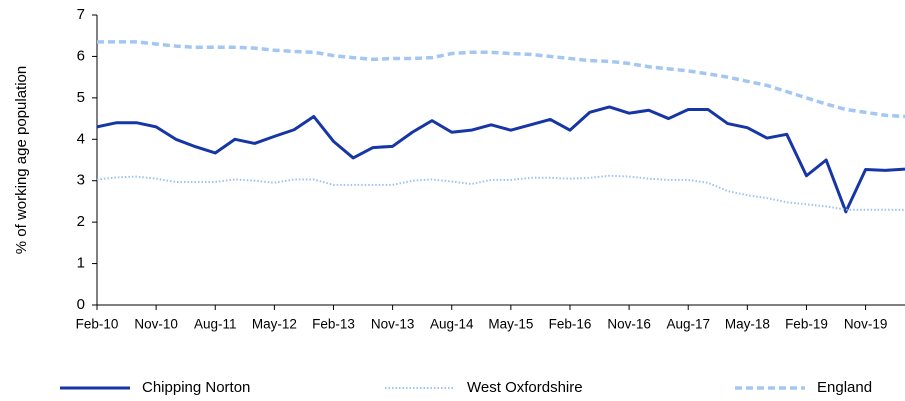 The image size is (905, 401). Describe the element at coordinates (156, 324) in the screenshot. I see `x-tick-label: Nov-10` at that location.